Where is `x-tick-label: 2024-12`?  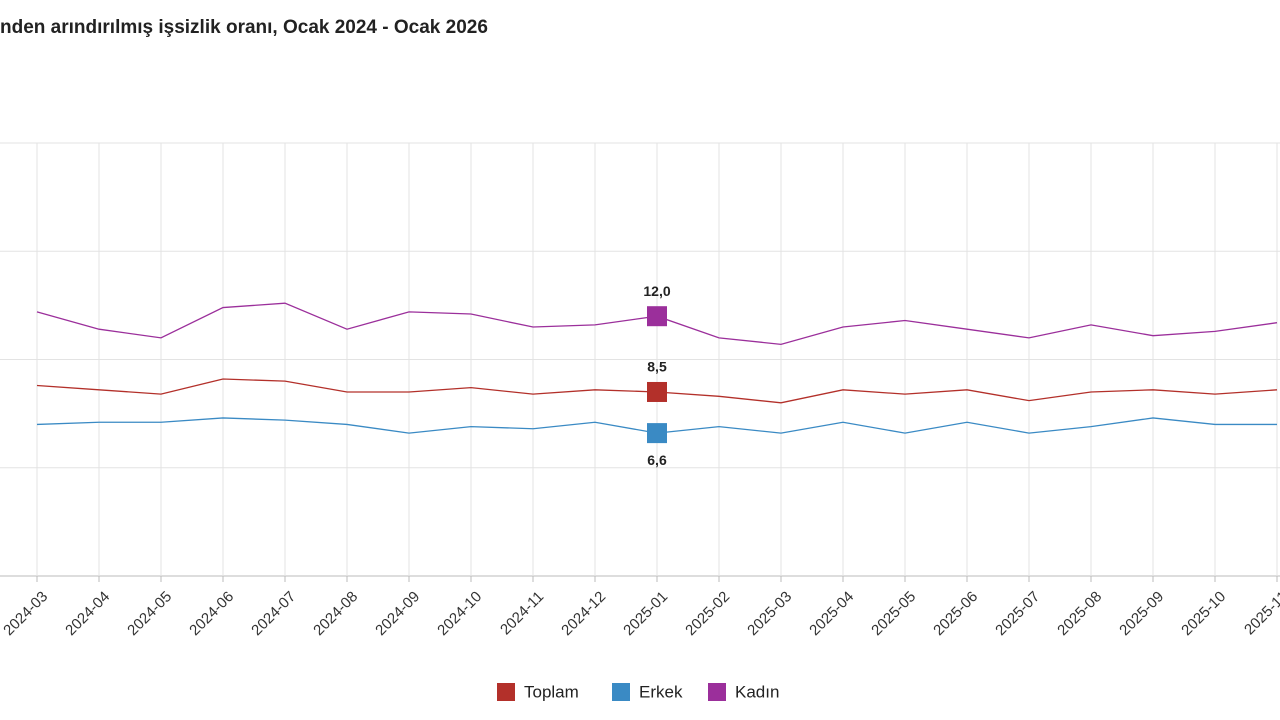 x-tick-label: 2024-12 is located at coordinates (583, 613).